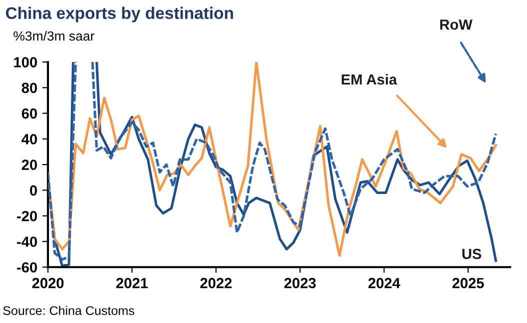 Image resolution: width=527 pixels, height=323 pixels. Describe the element at coordinates (300, 283) in the screenshot. I see `x-tick-label: 2023` at that location.